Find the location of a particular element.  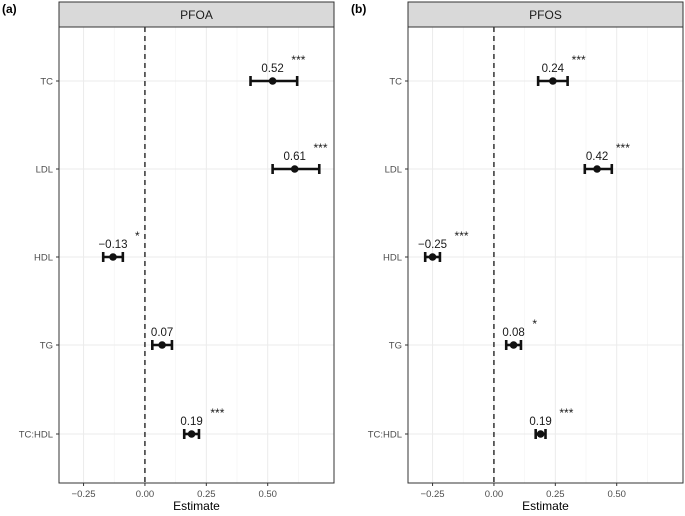

panel-tag: (a) is located at coordinates (9, 9).